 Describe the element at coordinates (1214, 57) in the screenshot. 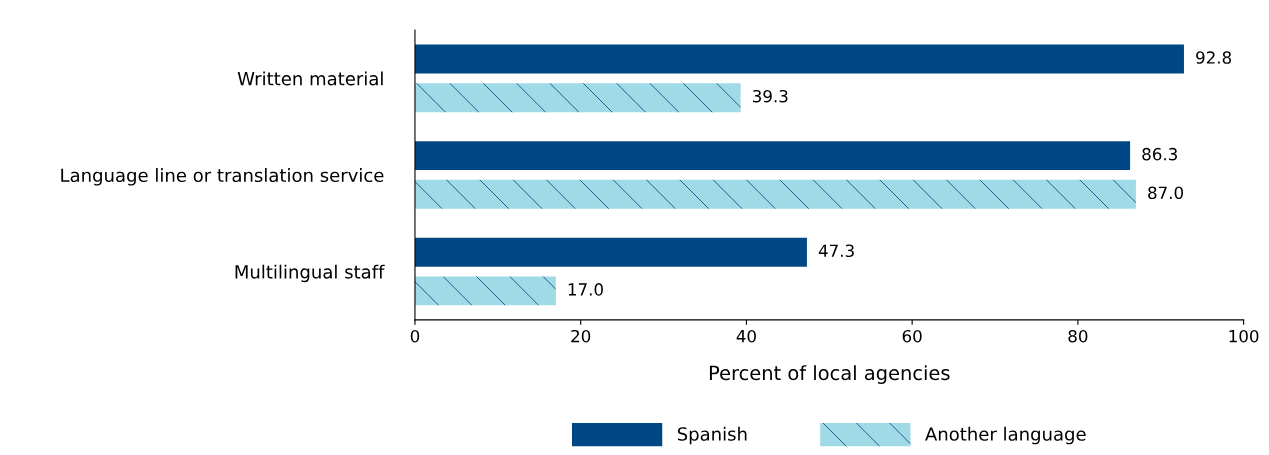

I see `data-label: 92.8` at that location.